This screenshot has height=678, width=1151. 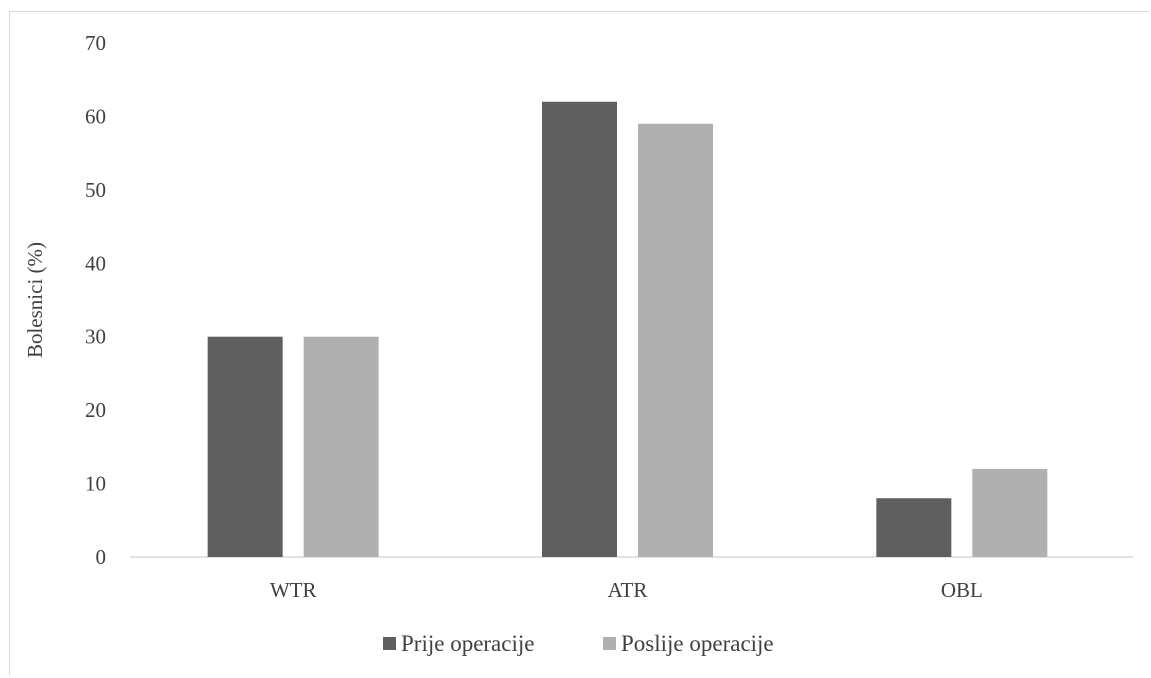 What do you see at coordinates (95, 43) in the screenshot?
I see `y-tick-label: 70` at bounding box center [95, 43].